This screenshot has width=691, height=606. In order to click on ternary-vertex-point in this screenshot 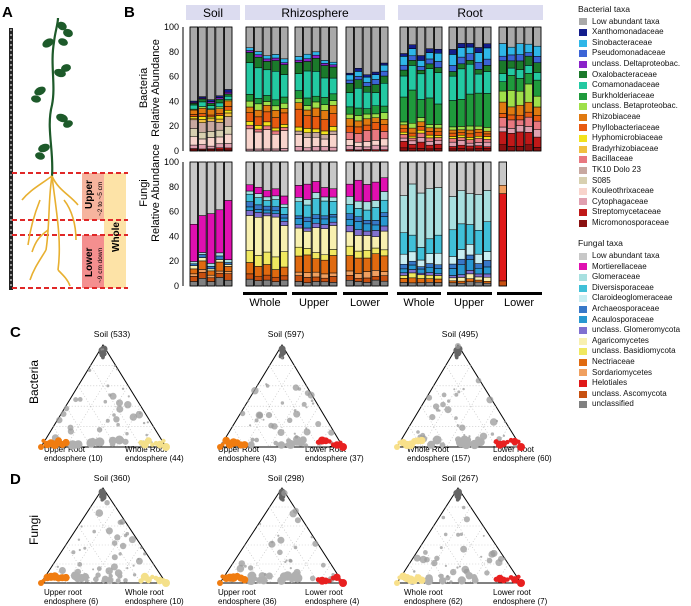, I will do `click(343, 583)`.